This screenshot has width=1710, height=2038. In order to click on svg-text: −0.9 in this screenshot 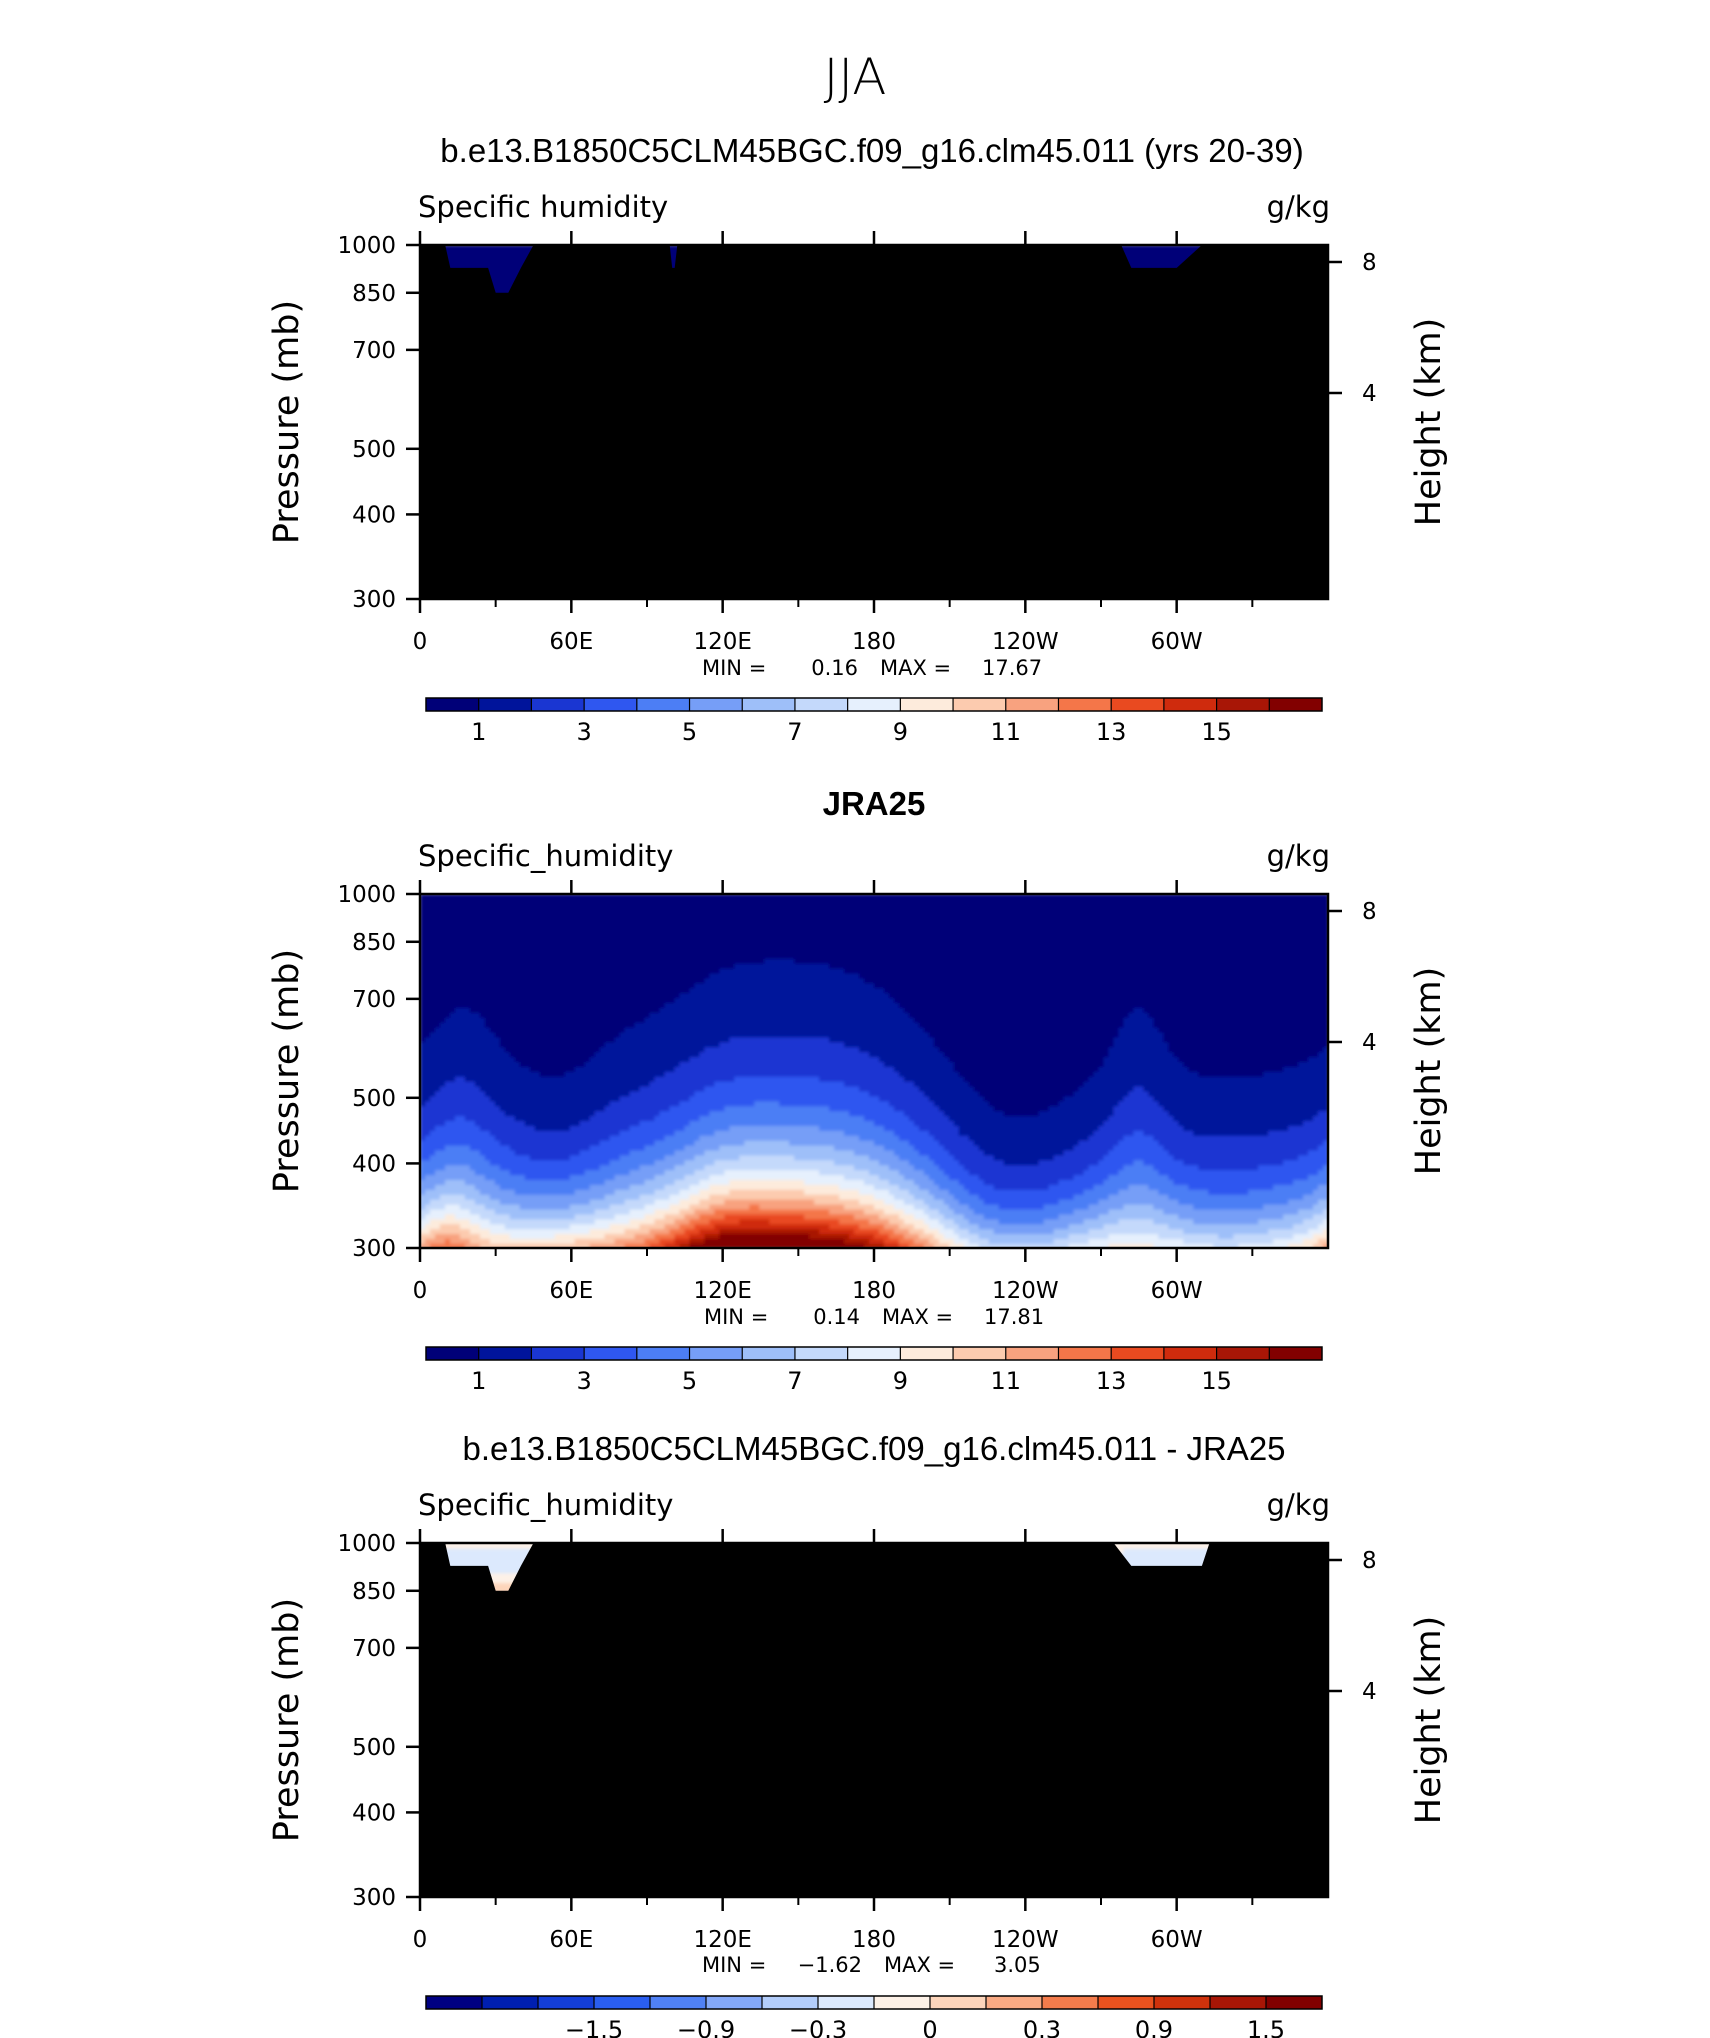, I will do `click(706, 2027)`.